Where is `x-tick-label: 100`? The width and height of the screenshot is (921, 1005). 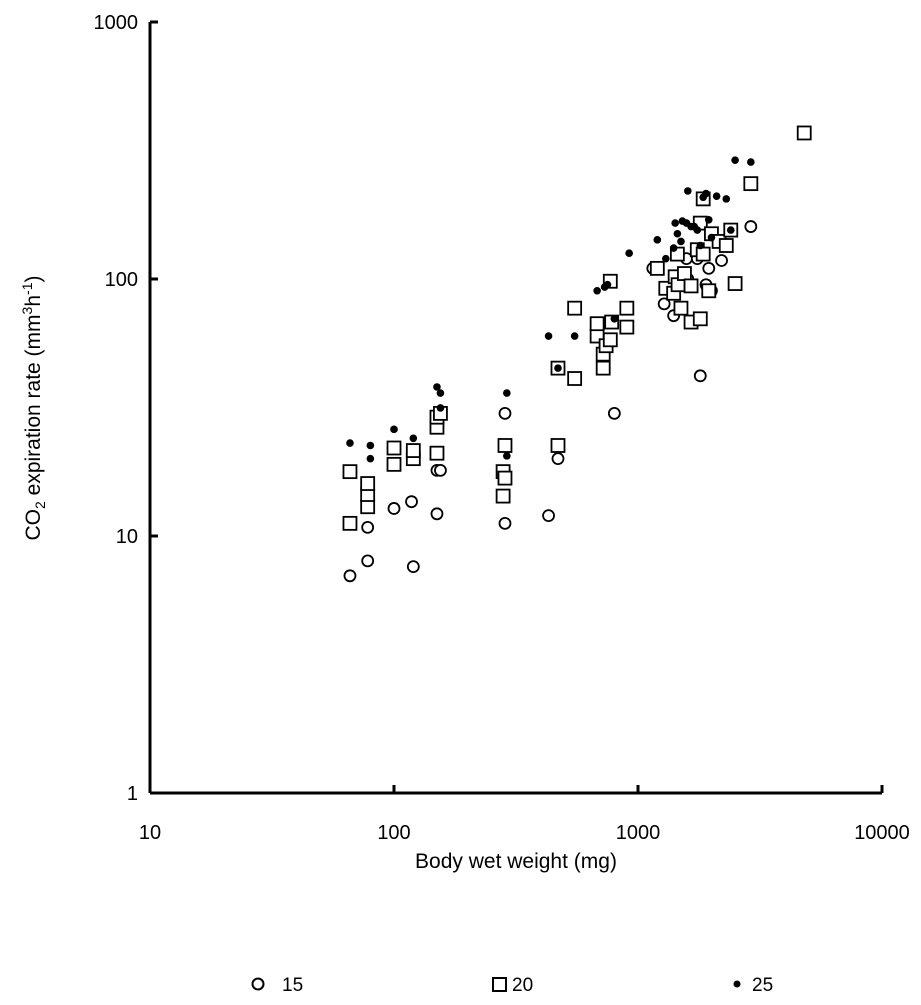
x-tick-label: 100 is located at coordinates (393, 833).